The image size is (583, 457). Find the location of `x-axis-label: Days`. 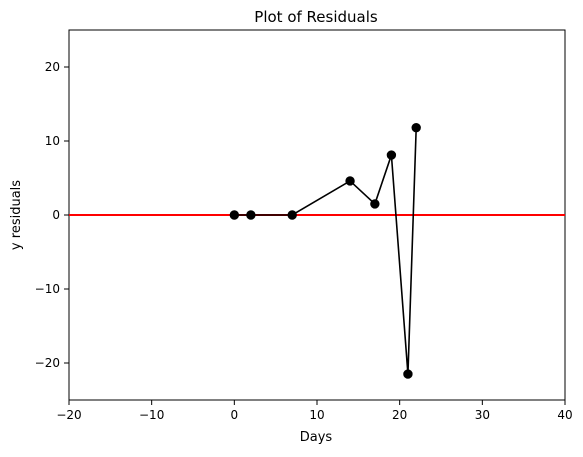

x-axis-label: Days is located at coordinates (316, 437).